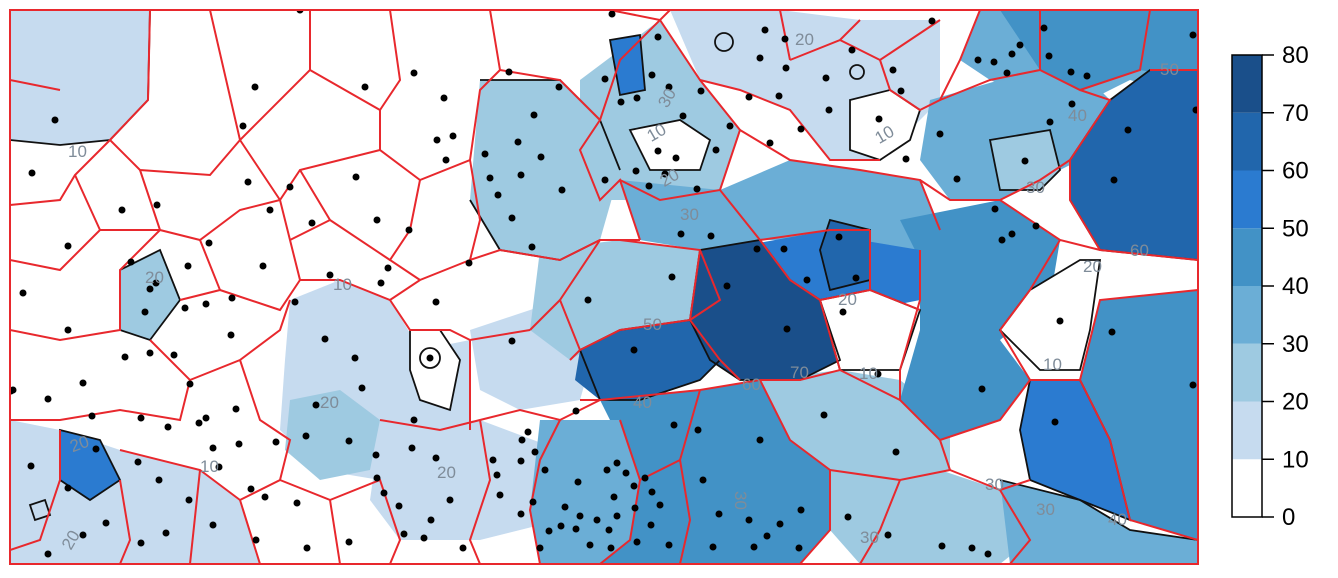 This screenshot has height=578, width=1338. What do you see at coordinates (1295, 113) in the screenshot?
I see `legend-tick-label: 70` at bounding box center [1295, 113].